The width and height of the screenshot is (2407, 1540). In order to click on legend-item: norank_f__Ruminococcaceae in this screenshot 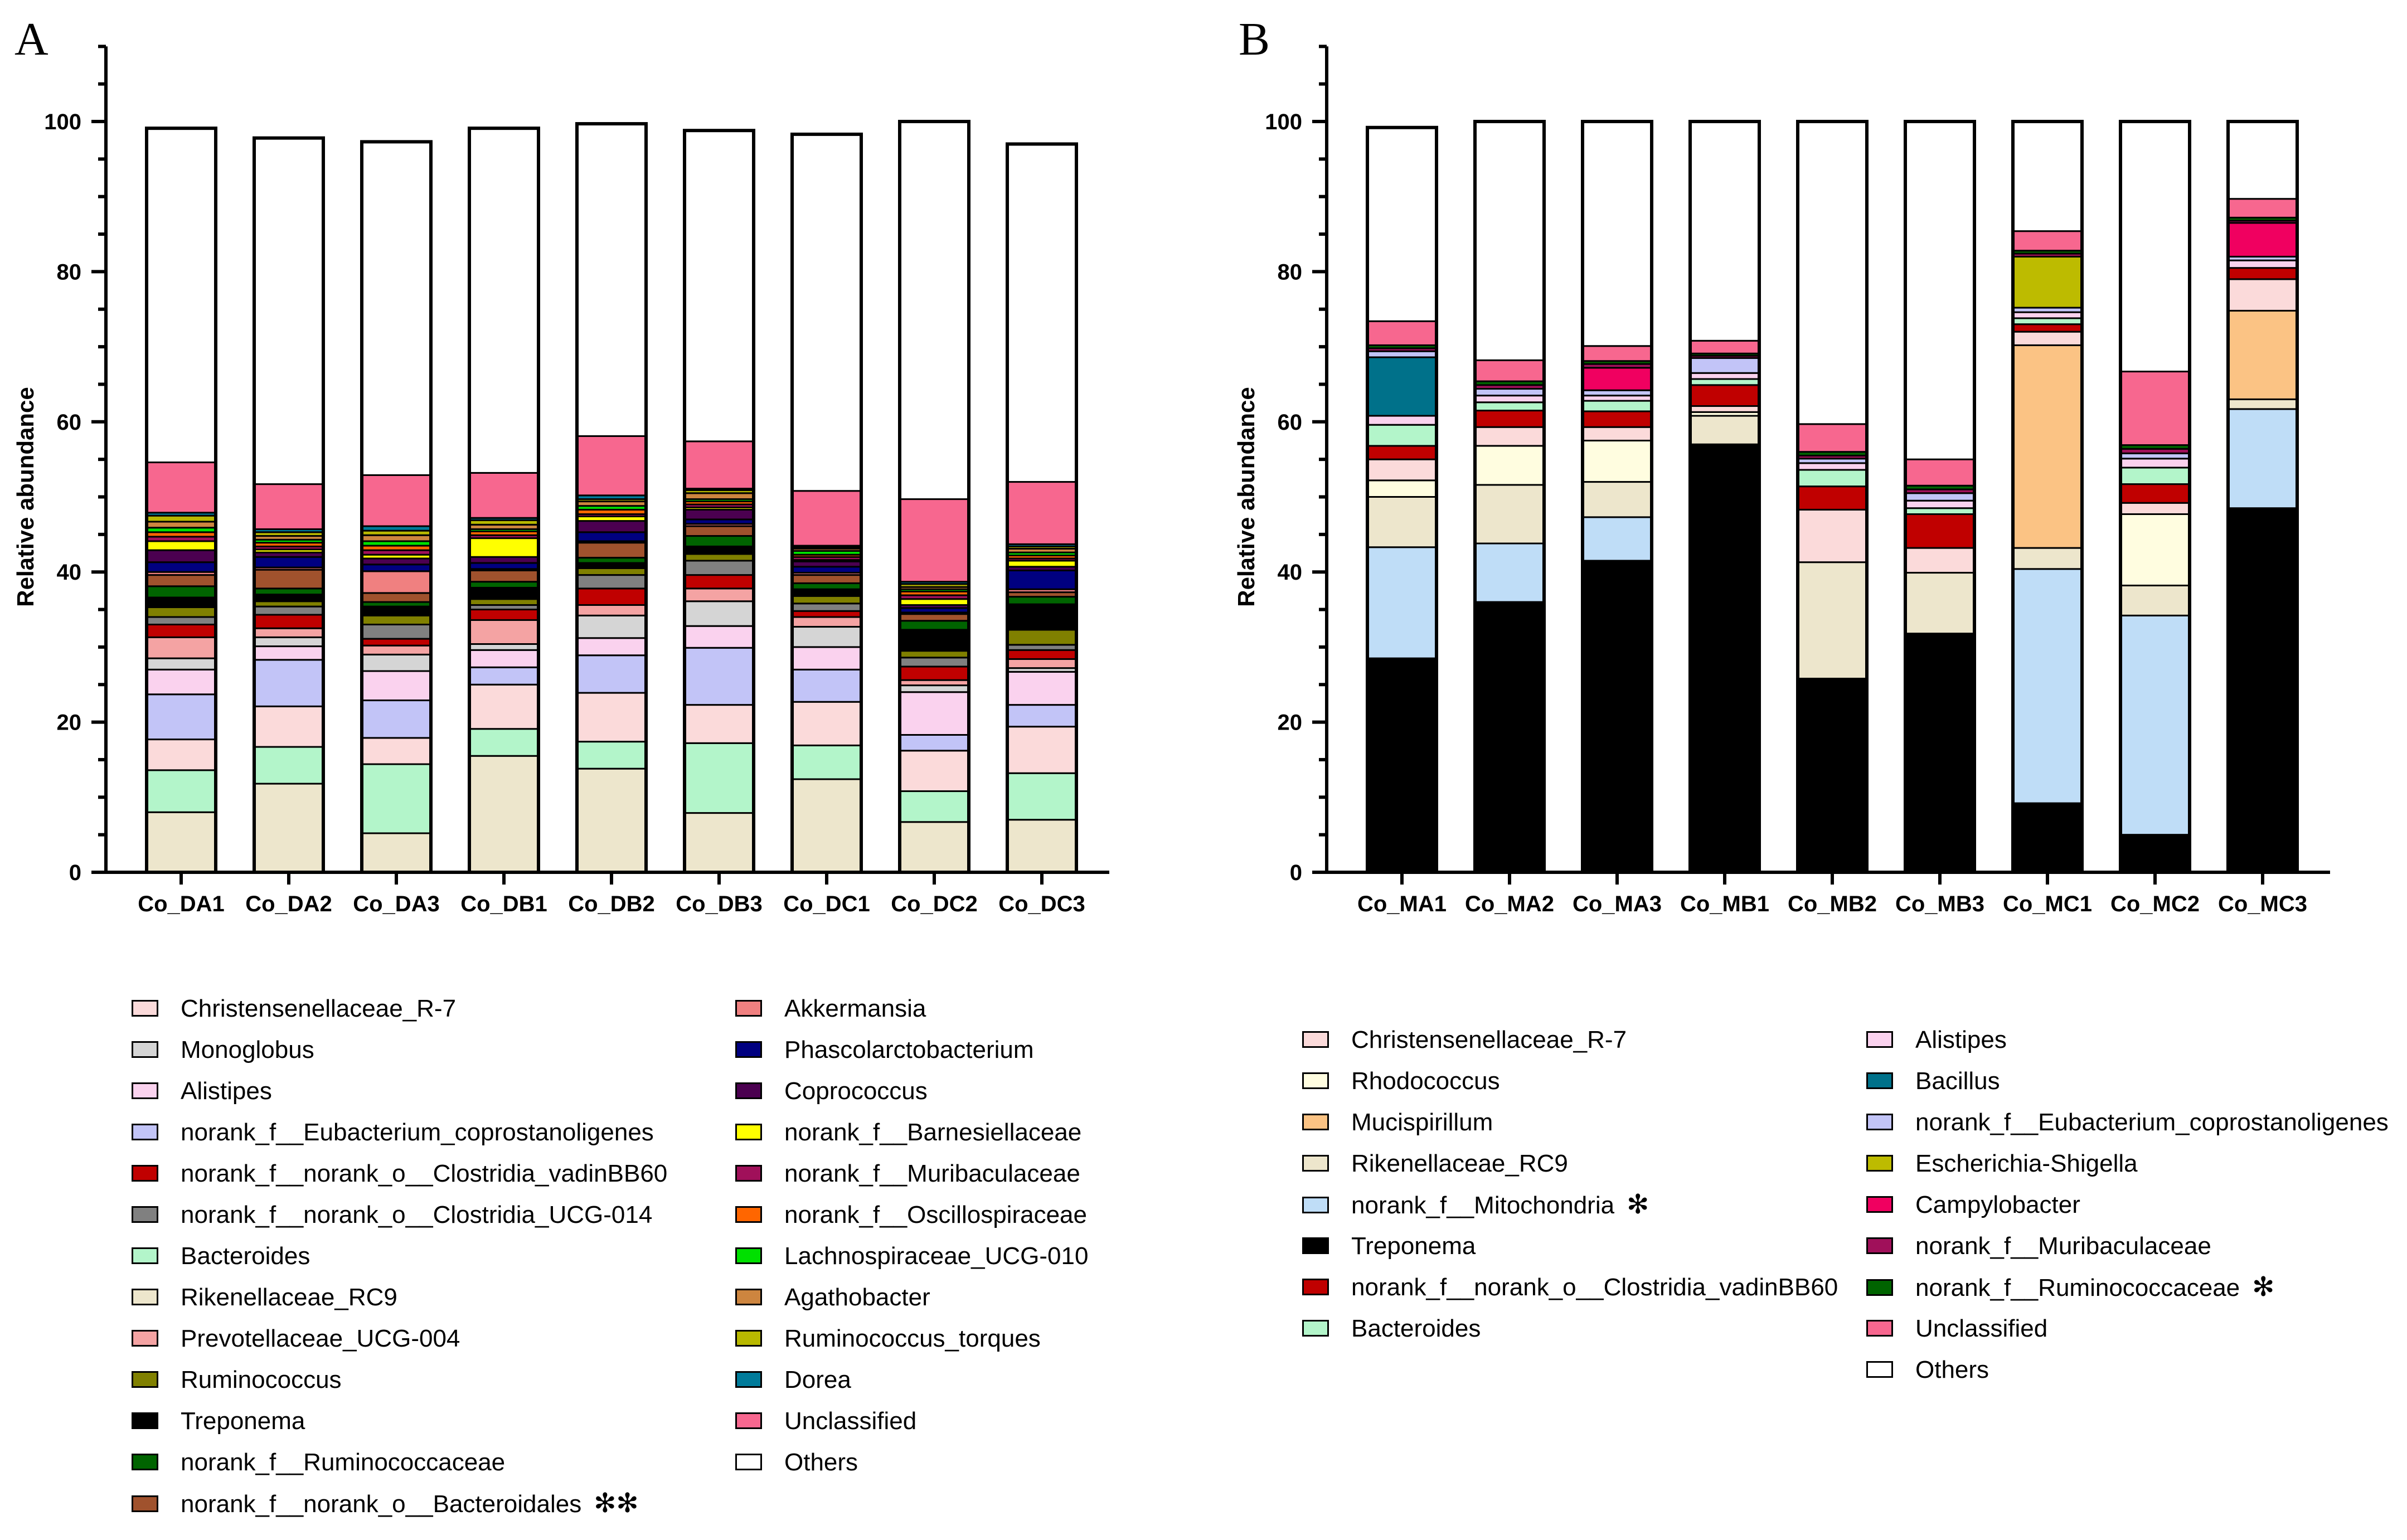, I will do `click(319, 1462)`.